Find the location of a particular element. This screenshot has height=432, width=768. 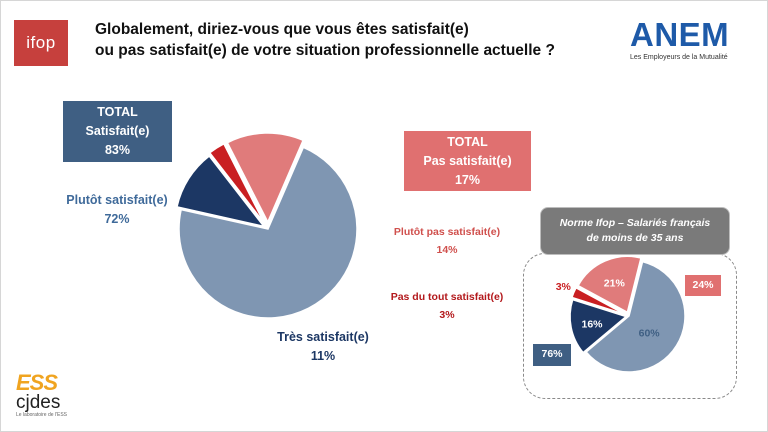

total-unsatisfied-title: TOTAL is located at coordinates (467, 142).